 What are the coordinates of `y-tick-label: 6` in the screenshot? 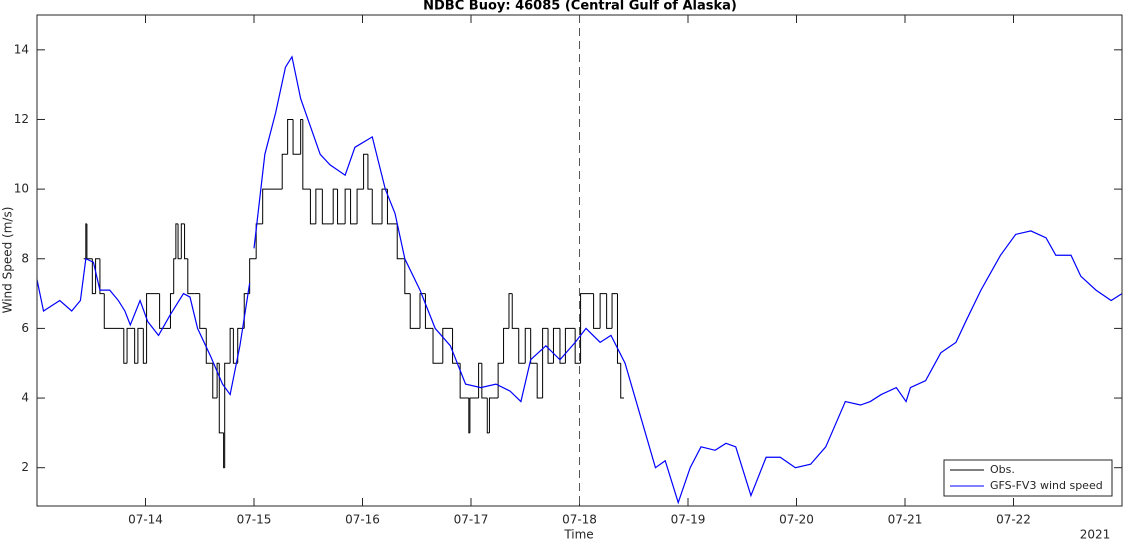 It's located at (25, 328).